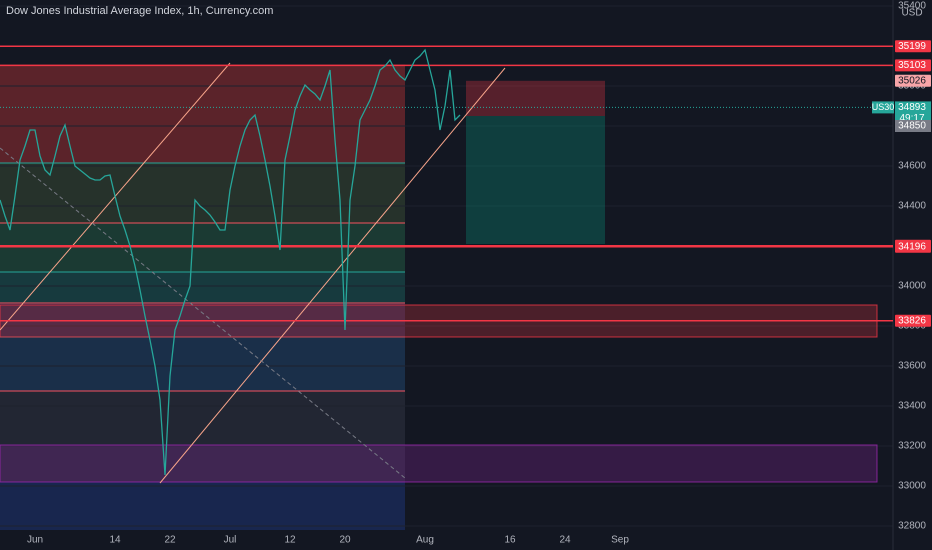 This screenshot has width=932, height=550. What do you see at coordinates (510, 540) in the screenshot?
I see `x-tick-label: 16` at bounding box center [510, 540].